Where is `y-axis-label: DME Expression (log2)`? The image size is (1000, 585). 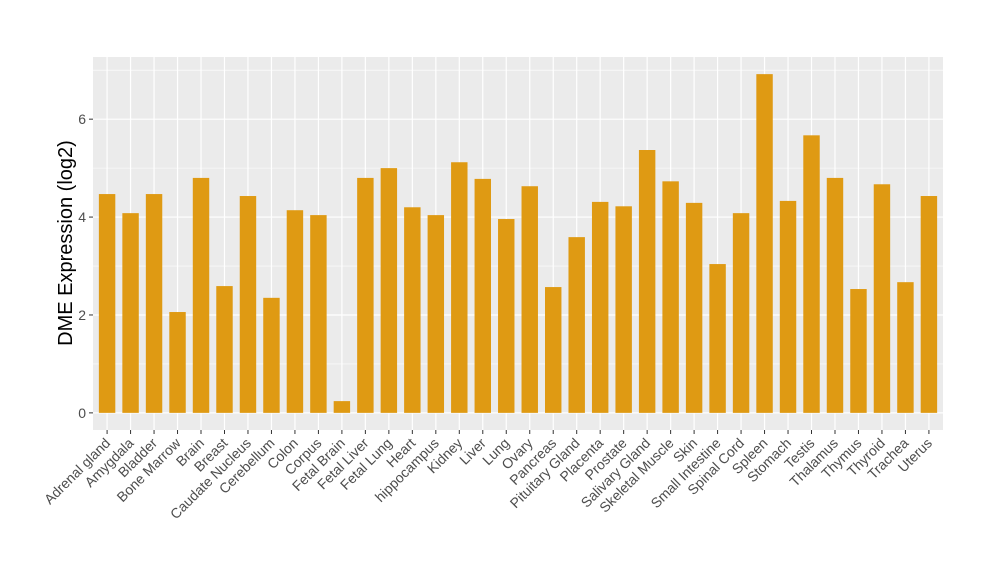 y-axis-label: DME Expression (log2) is located at coordinates (66, 243).